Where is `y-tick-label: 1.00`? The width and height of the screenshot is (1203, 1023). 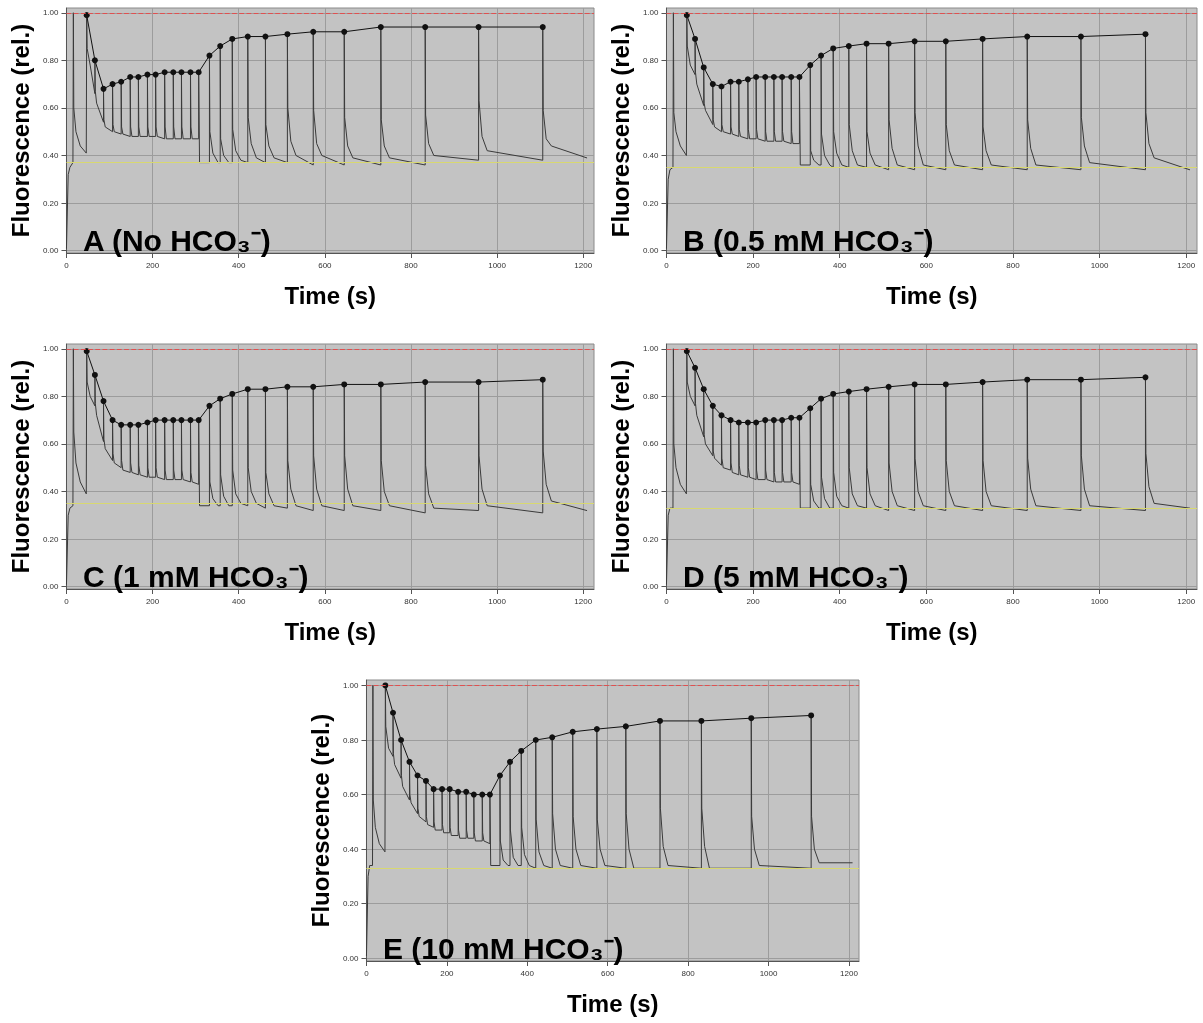
y-tick-label: 1.00 is located at coordinates (651, 13).